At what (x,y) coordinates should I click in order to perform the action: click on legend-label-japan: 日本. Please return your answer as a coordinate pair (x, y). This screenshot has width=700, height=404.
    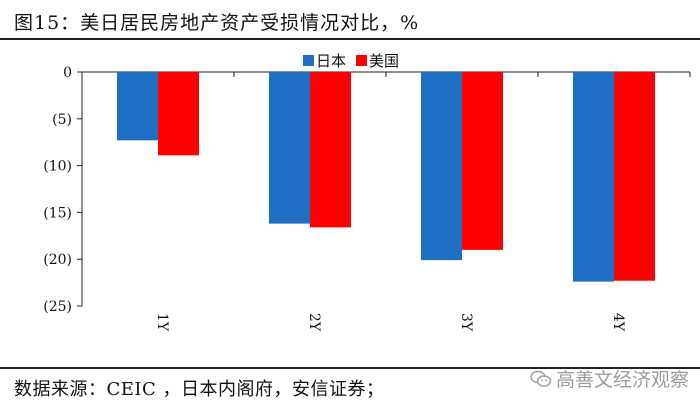
    Looking at the image, I should click on (331, 61).